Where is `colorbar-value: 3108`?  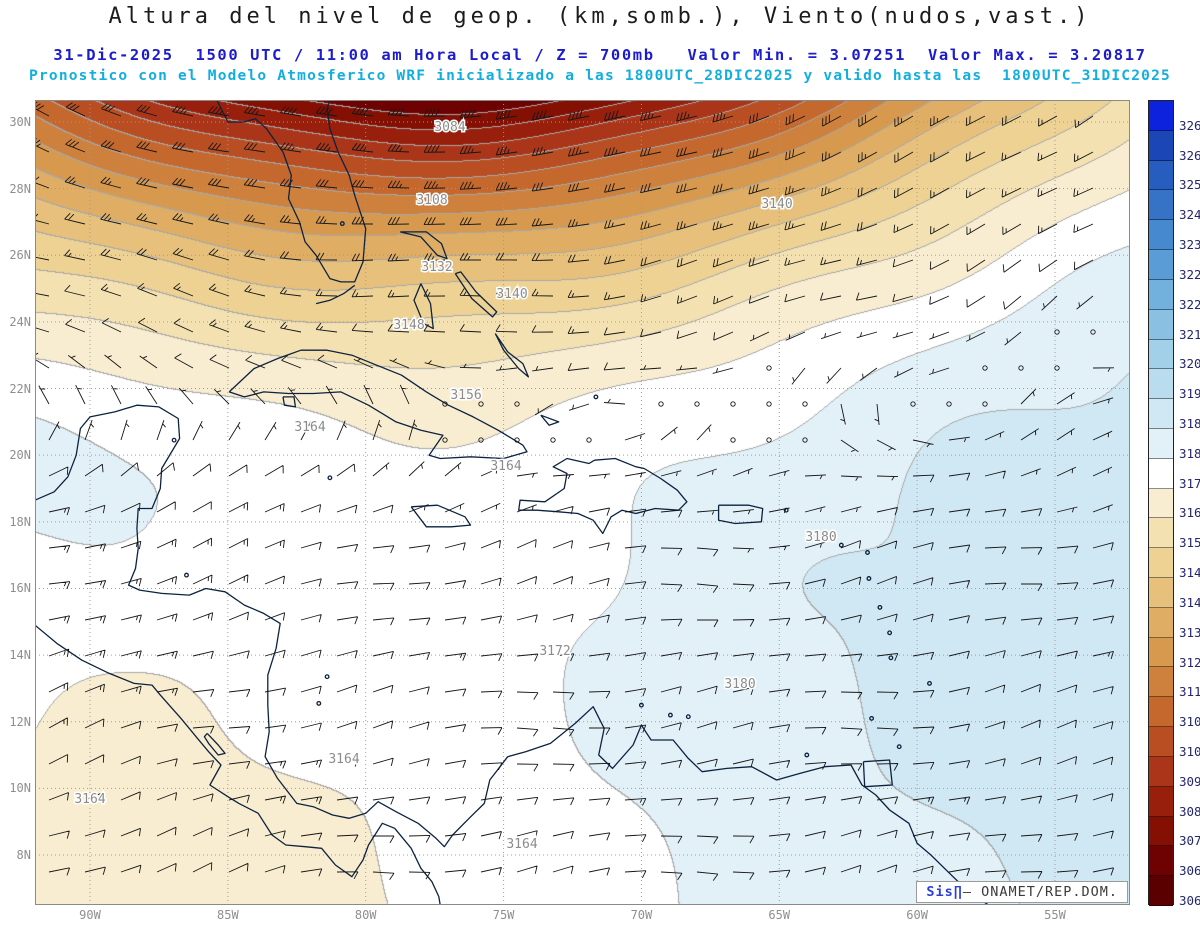 colorbar-value: 3108 is located at coordinates (1189, 722).